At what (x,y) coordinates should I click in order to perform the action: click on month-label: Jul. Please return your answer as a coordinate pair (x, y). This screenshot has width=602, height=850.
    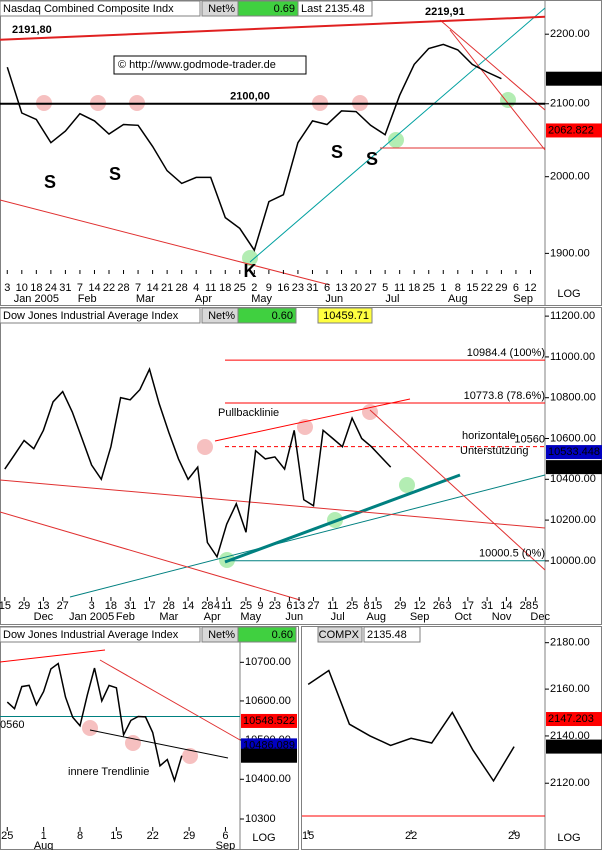
    Looking at the image, I should click on (338, 617).